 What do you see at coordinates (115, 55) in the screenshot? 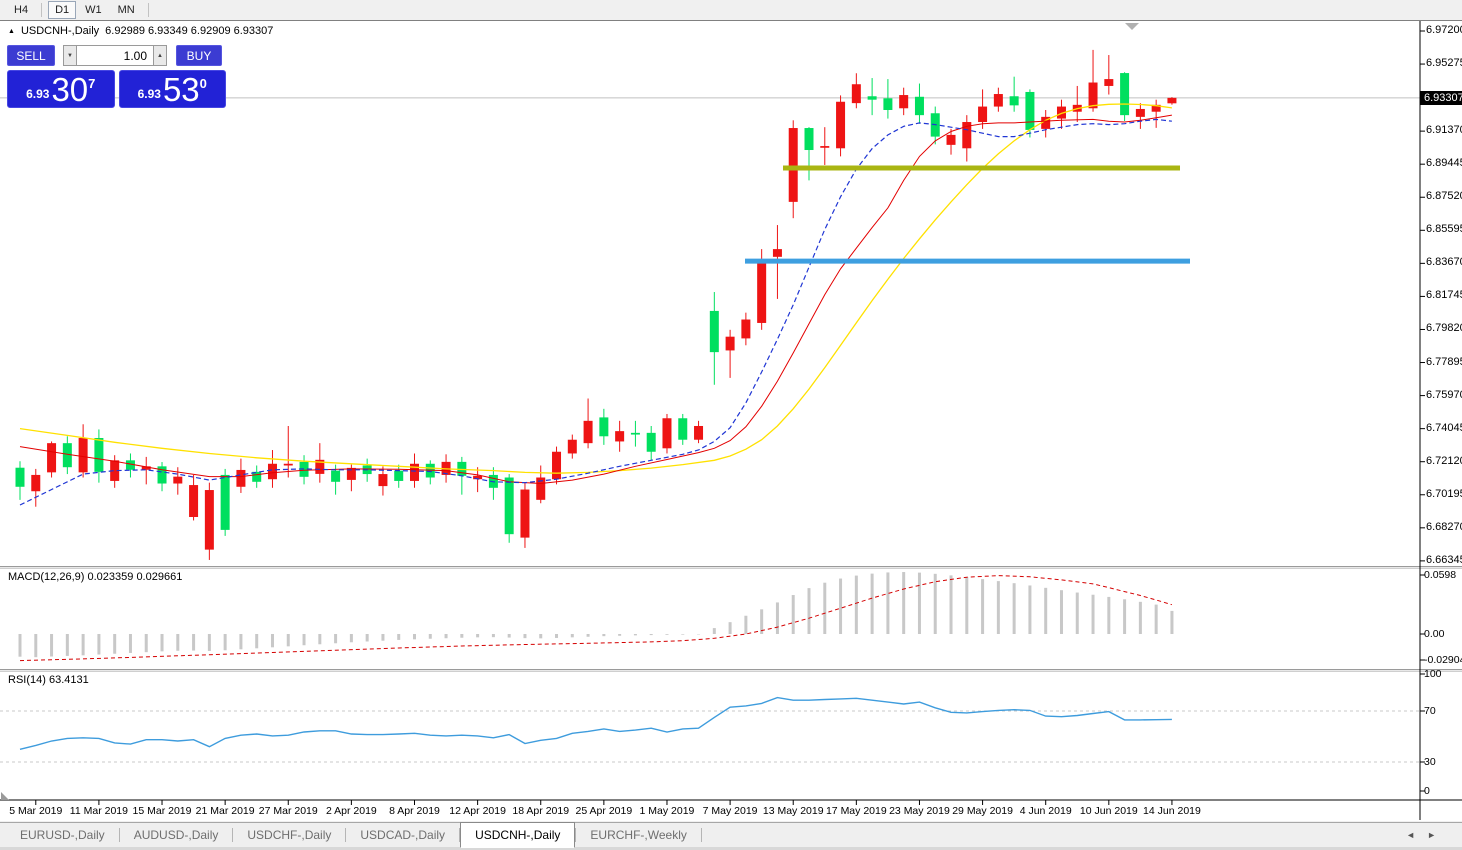
I see `volume-input: 1.00` at bounding box center [115, 55].